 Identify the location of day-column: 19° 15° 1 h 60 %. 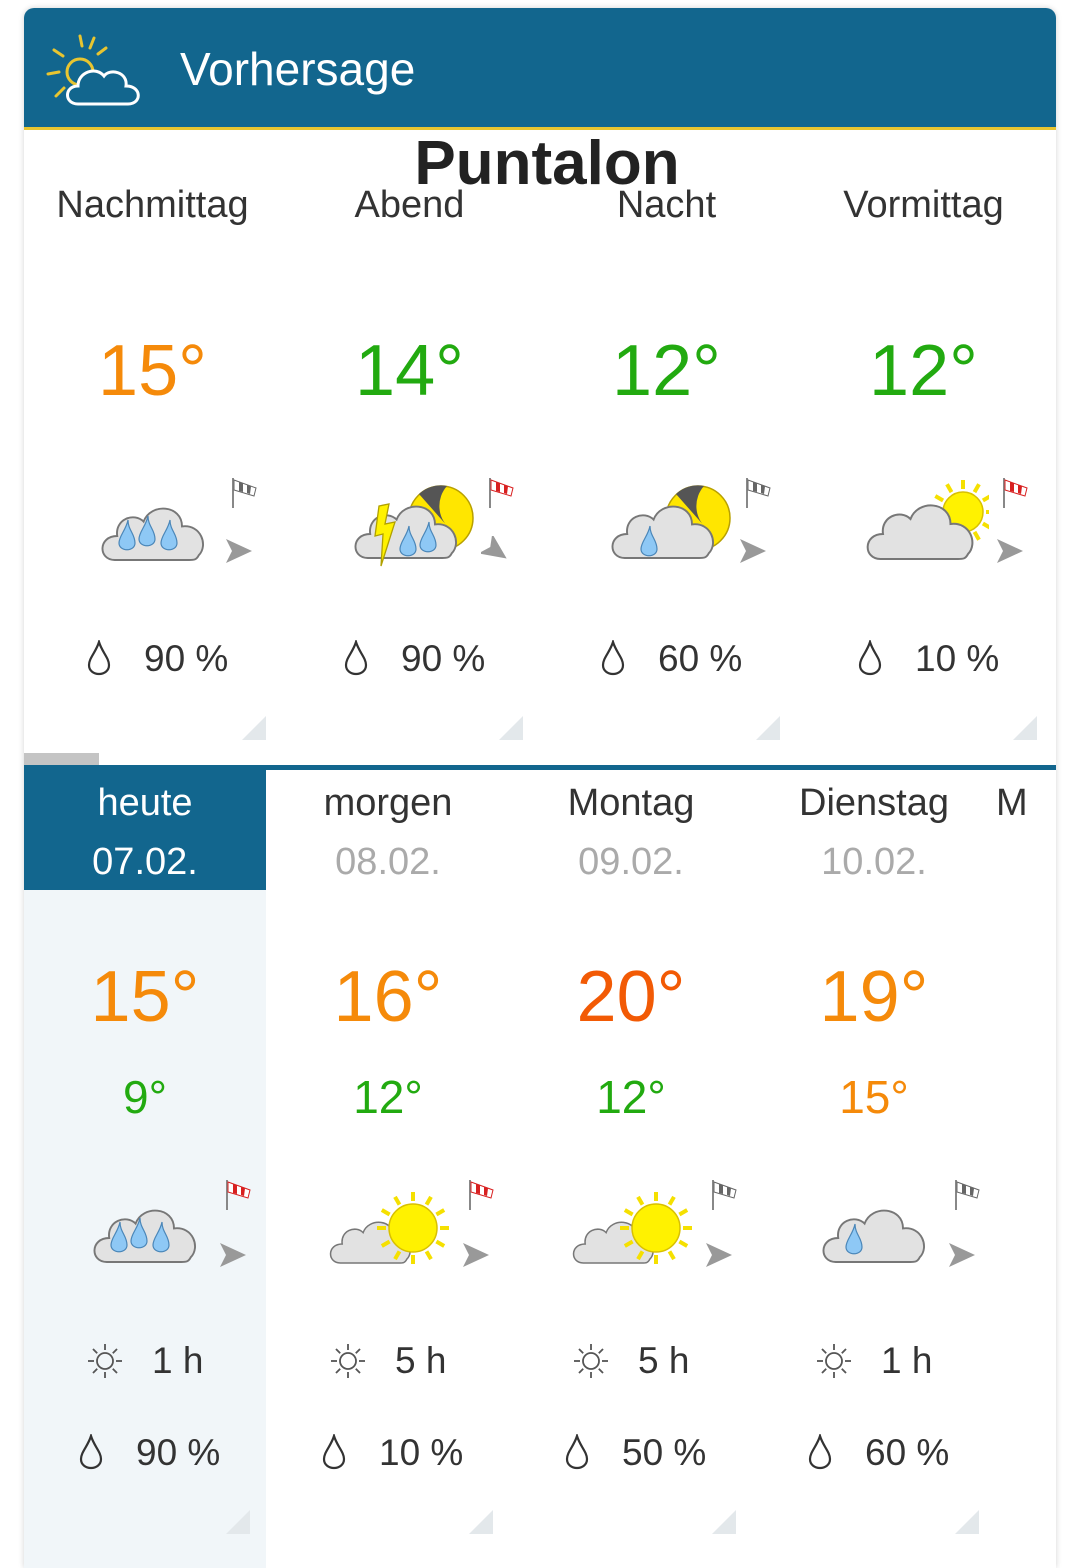
(874, 1229).